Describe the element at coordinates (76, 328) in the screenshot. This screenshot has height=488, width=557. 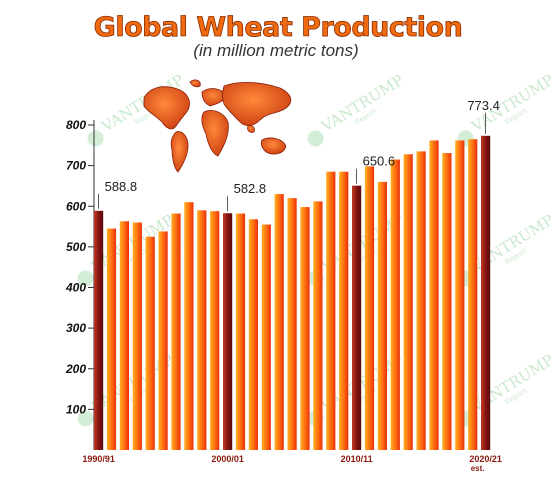
I see `y-tick-label: 300` at that location.